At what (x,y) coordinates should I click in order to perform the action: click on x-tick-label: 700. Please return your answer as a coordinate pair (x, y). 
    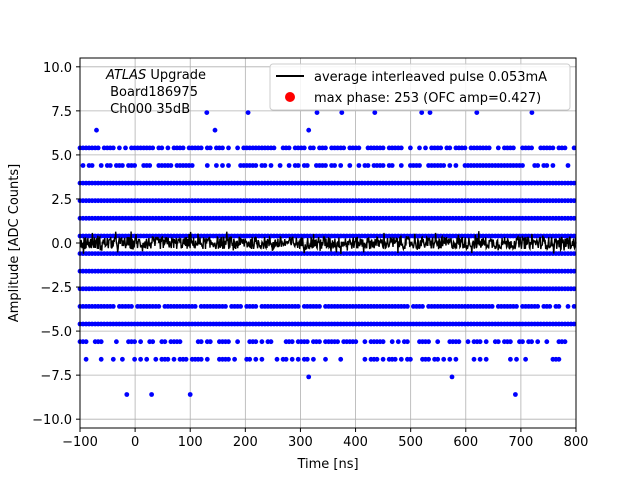
    Looking at the image, I should click on (520, 442).